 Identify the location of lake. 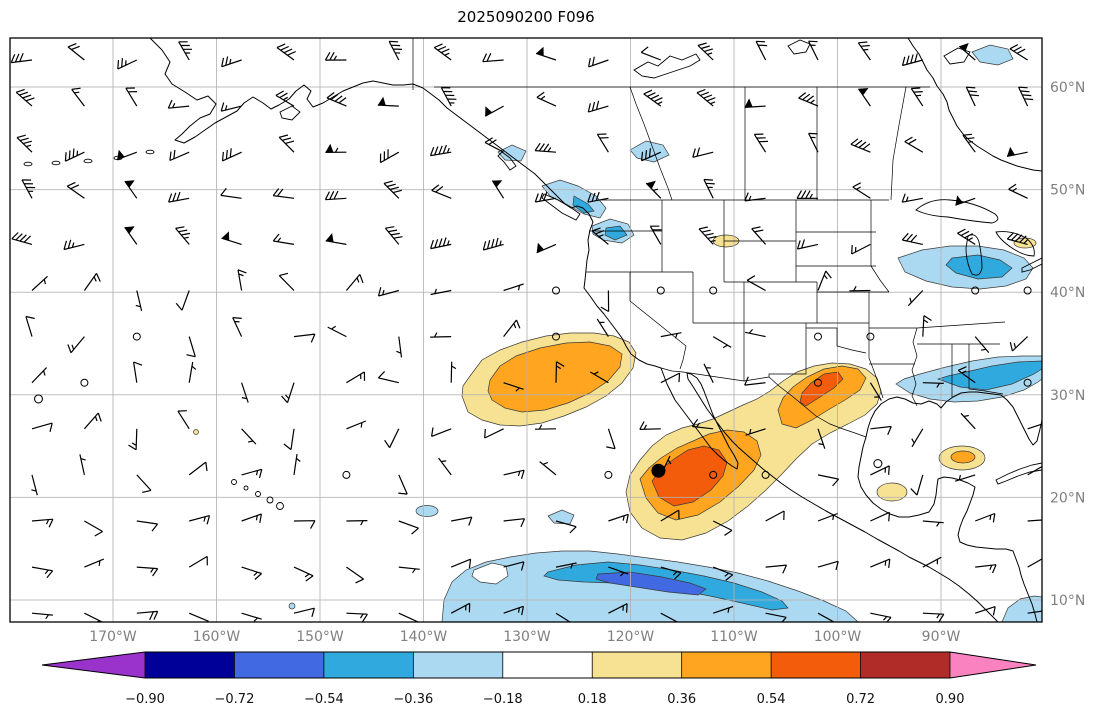
(799, 47).